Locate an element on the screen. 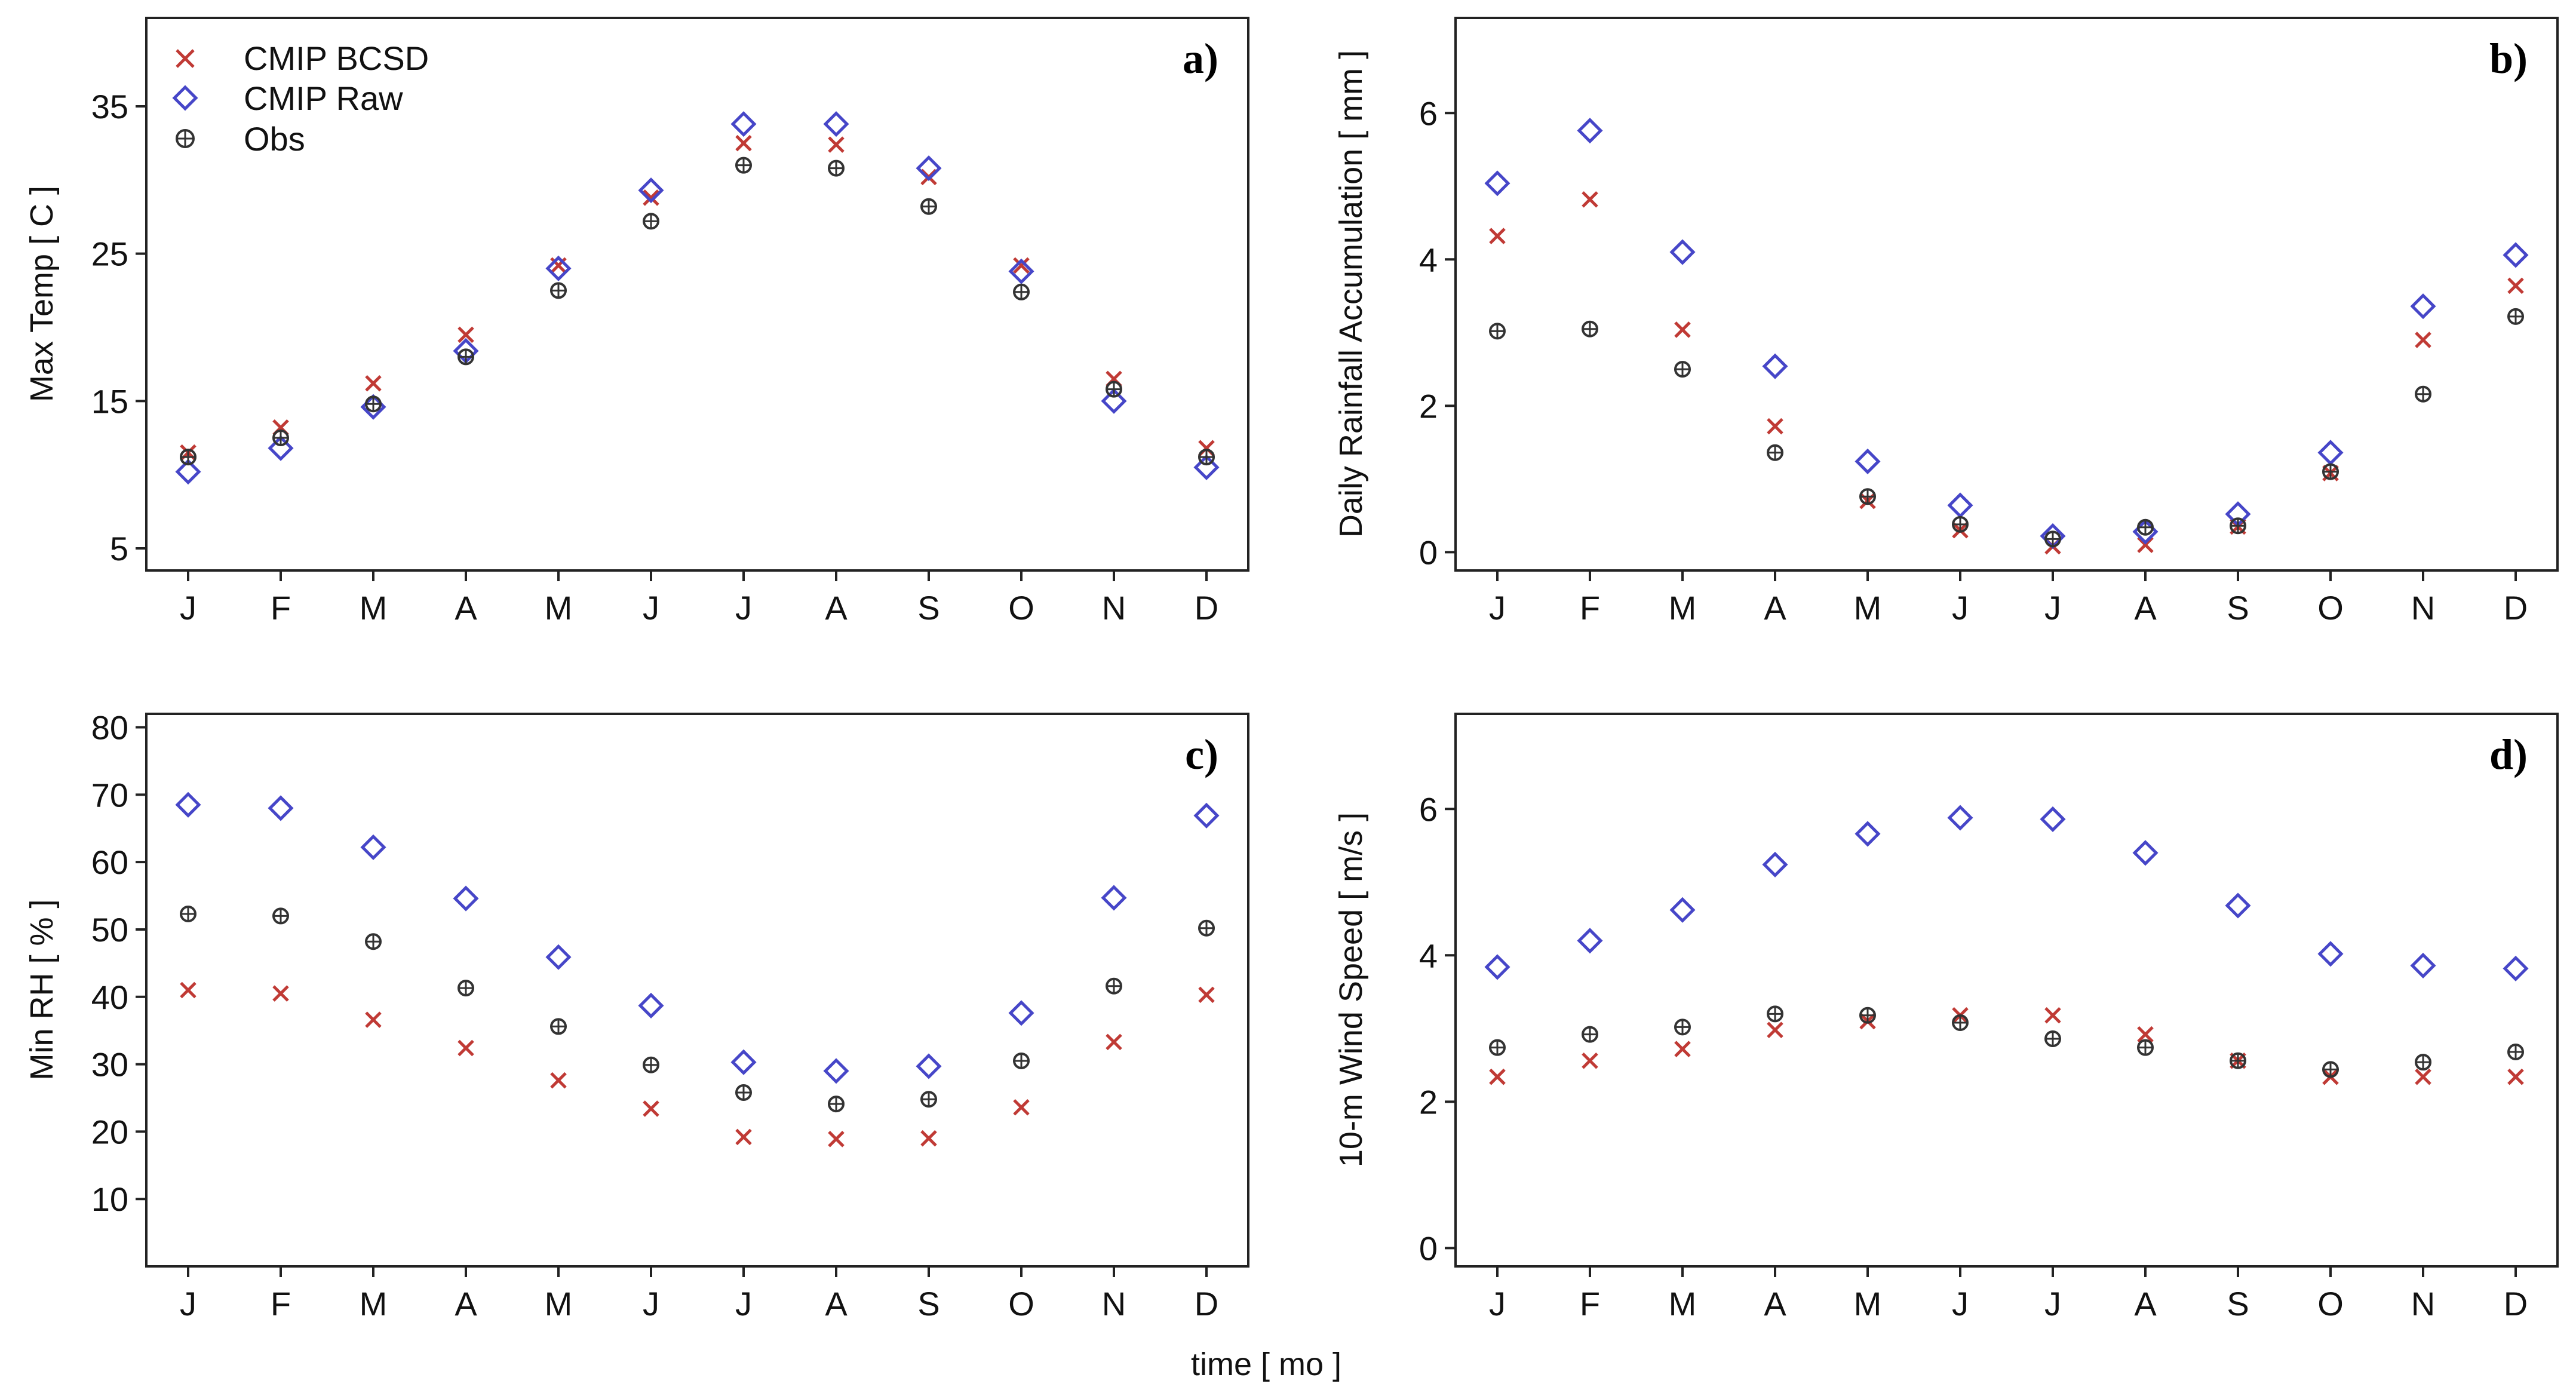 This screenshot has height=1396, width=2576. y-axis-title-b: Daily Rainfall Accumulation [ mm ] is located at coordinates (1351, 294).